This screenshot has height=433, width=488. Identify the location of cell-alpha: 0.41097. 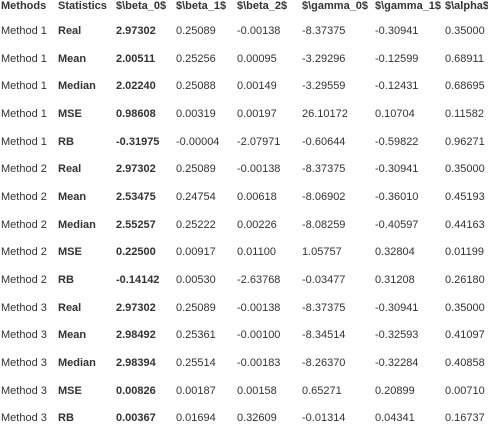
(465, 335).